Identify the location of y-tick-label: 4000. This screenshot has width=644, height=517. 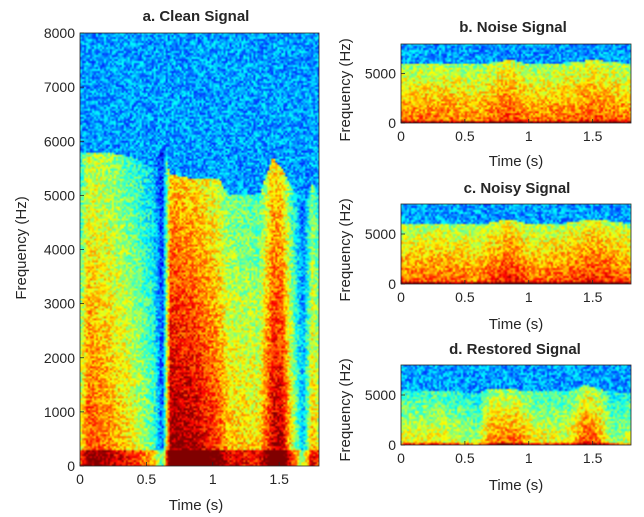
(59, 250).